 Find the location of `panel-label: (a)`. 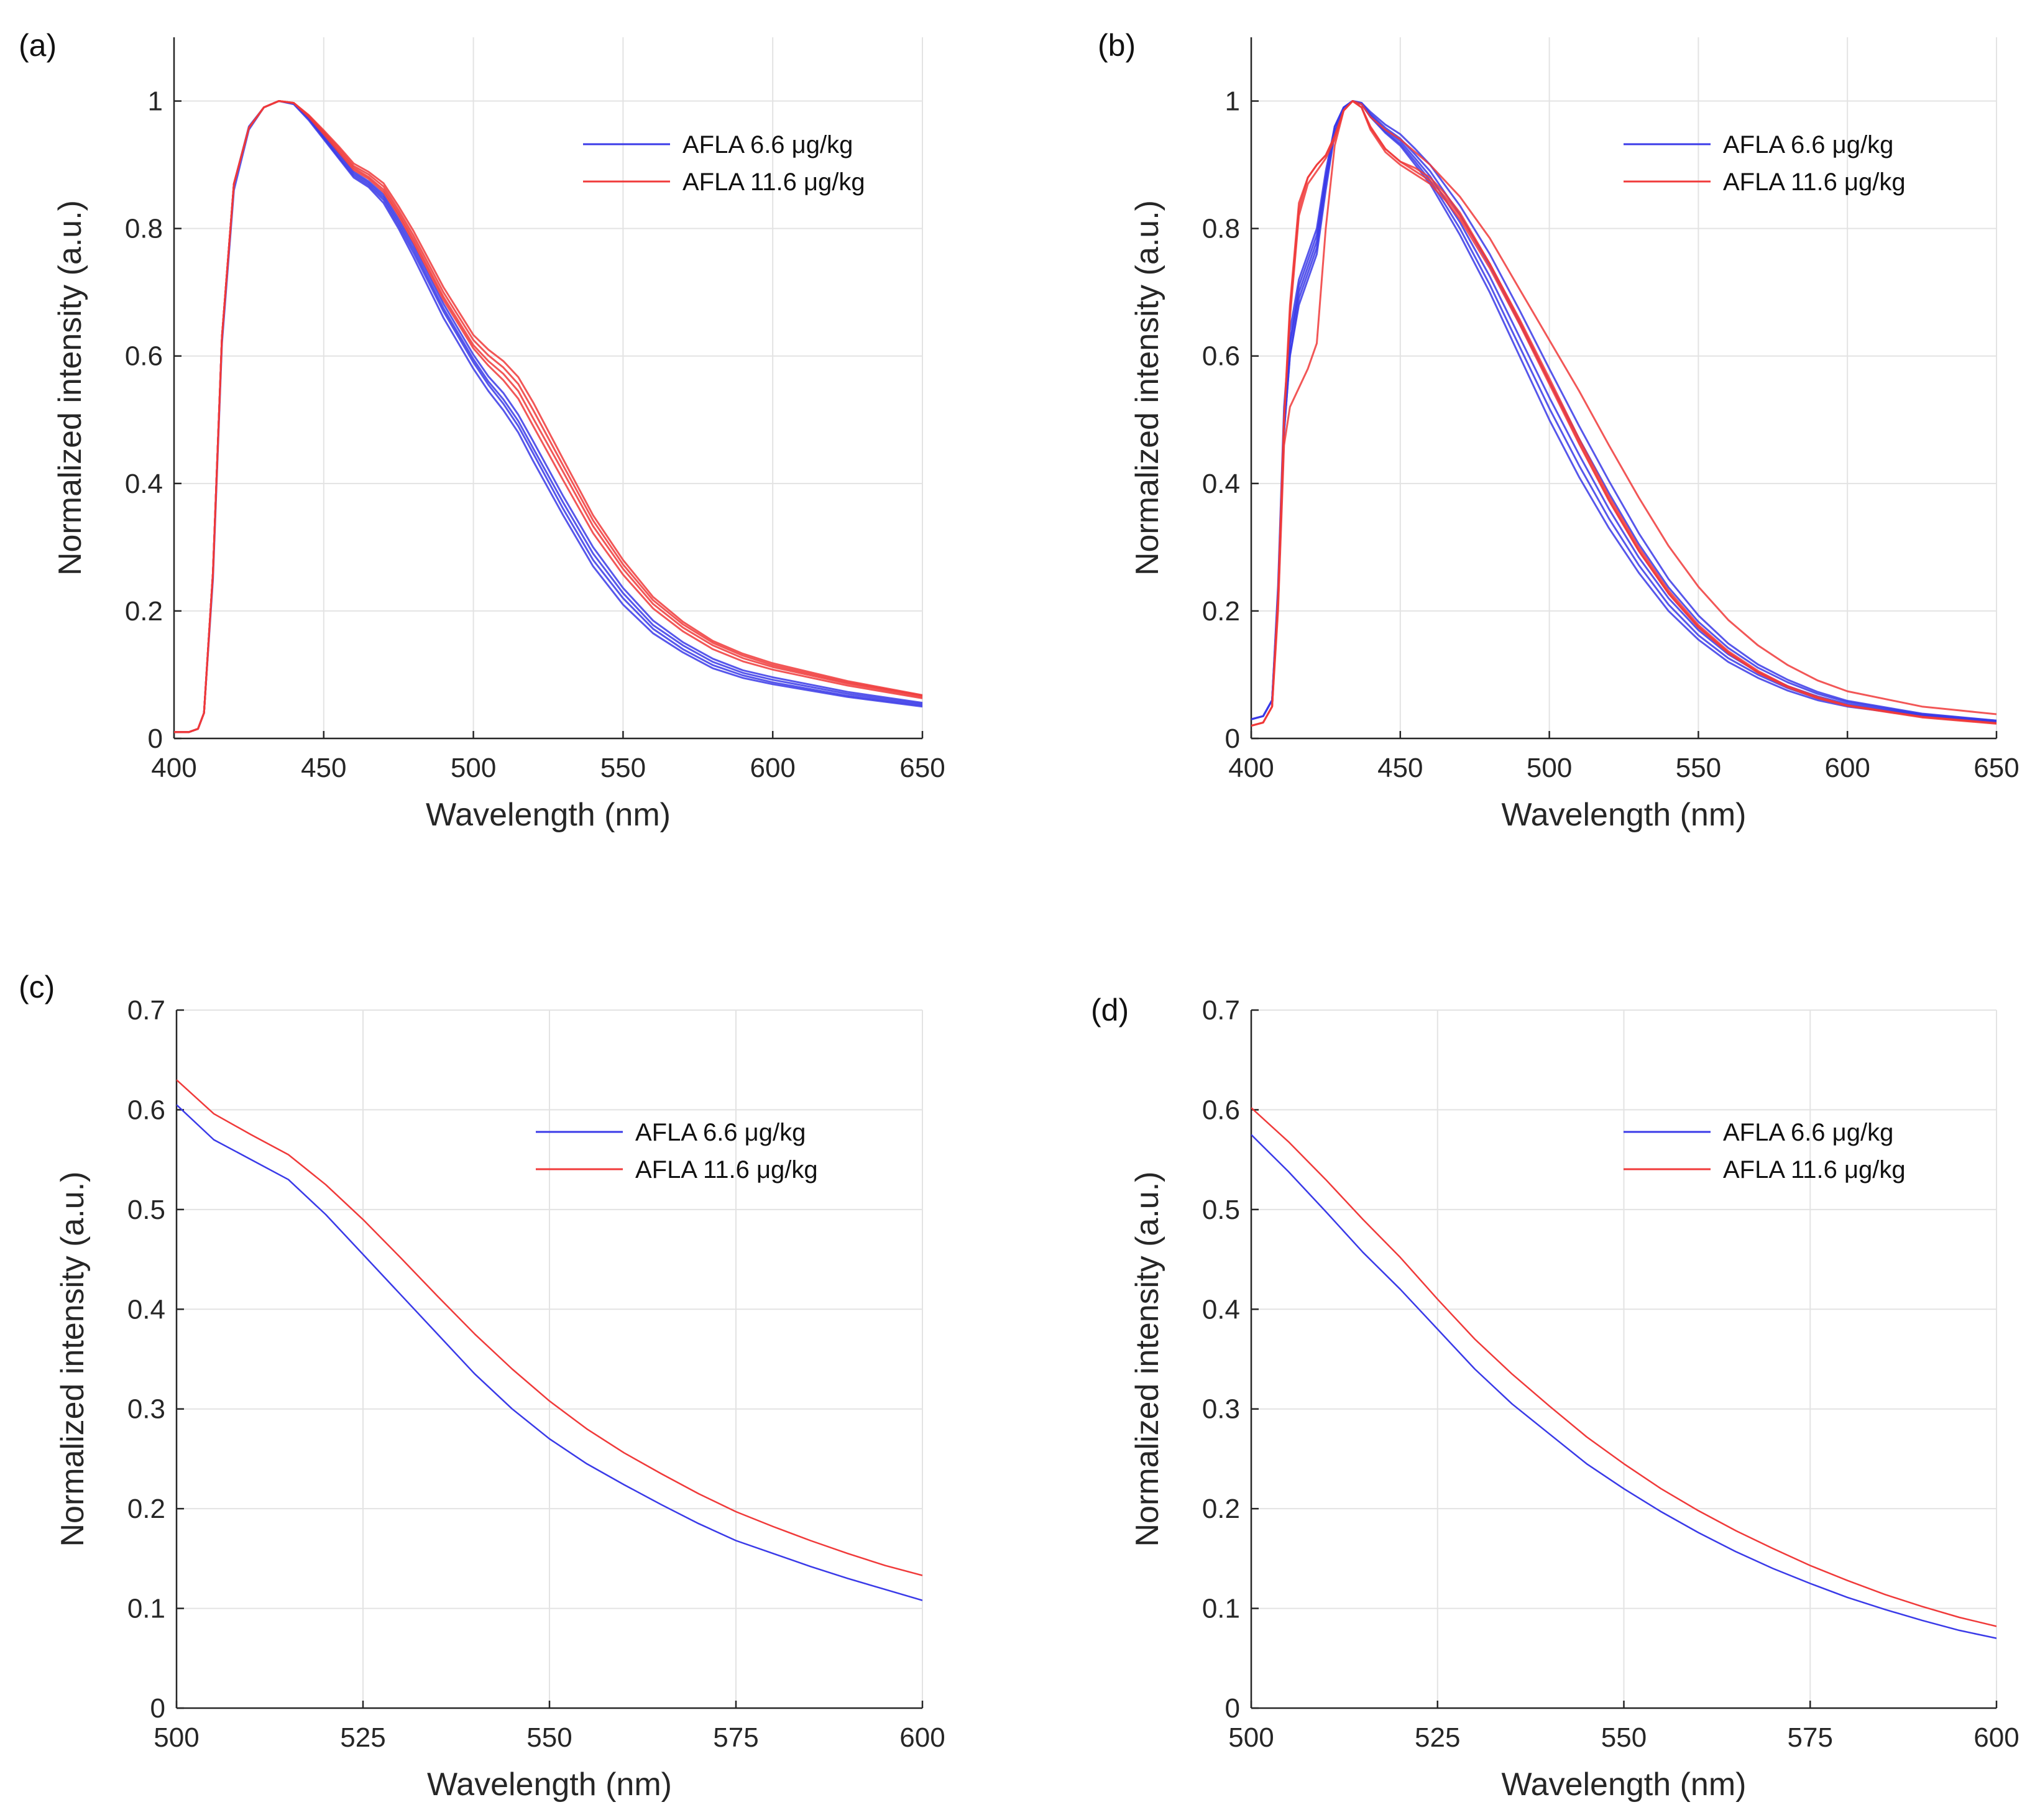

panel-label: (a) is located at coordinates (38, 45).